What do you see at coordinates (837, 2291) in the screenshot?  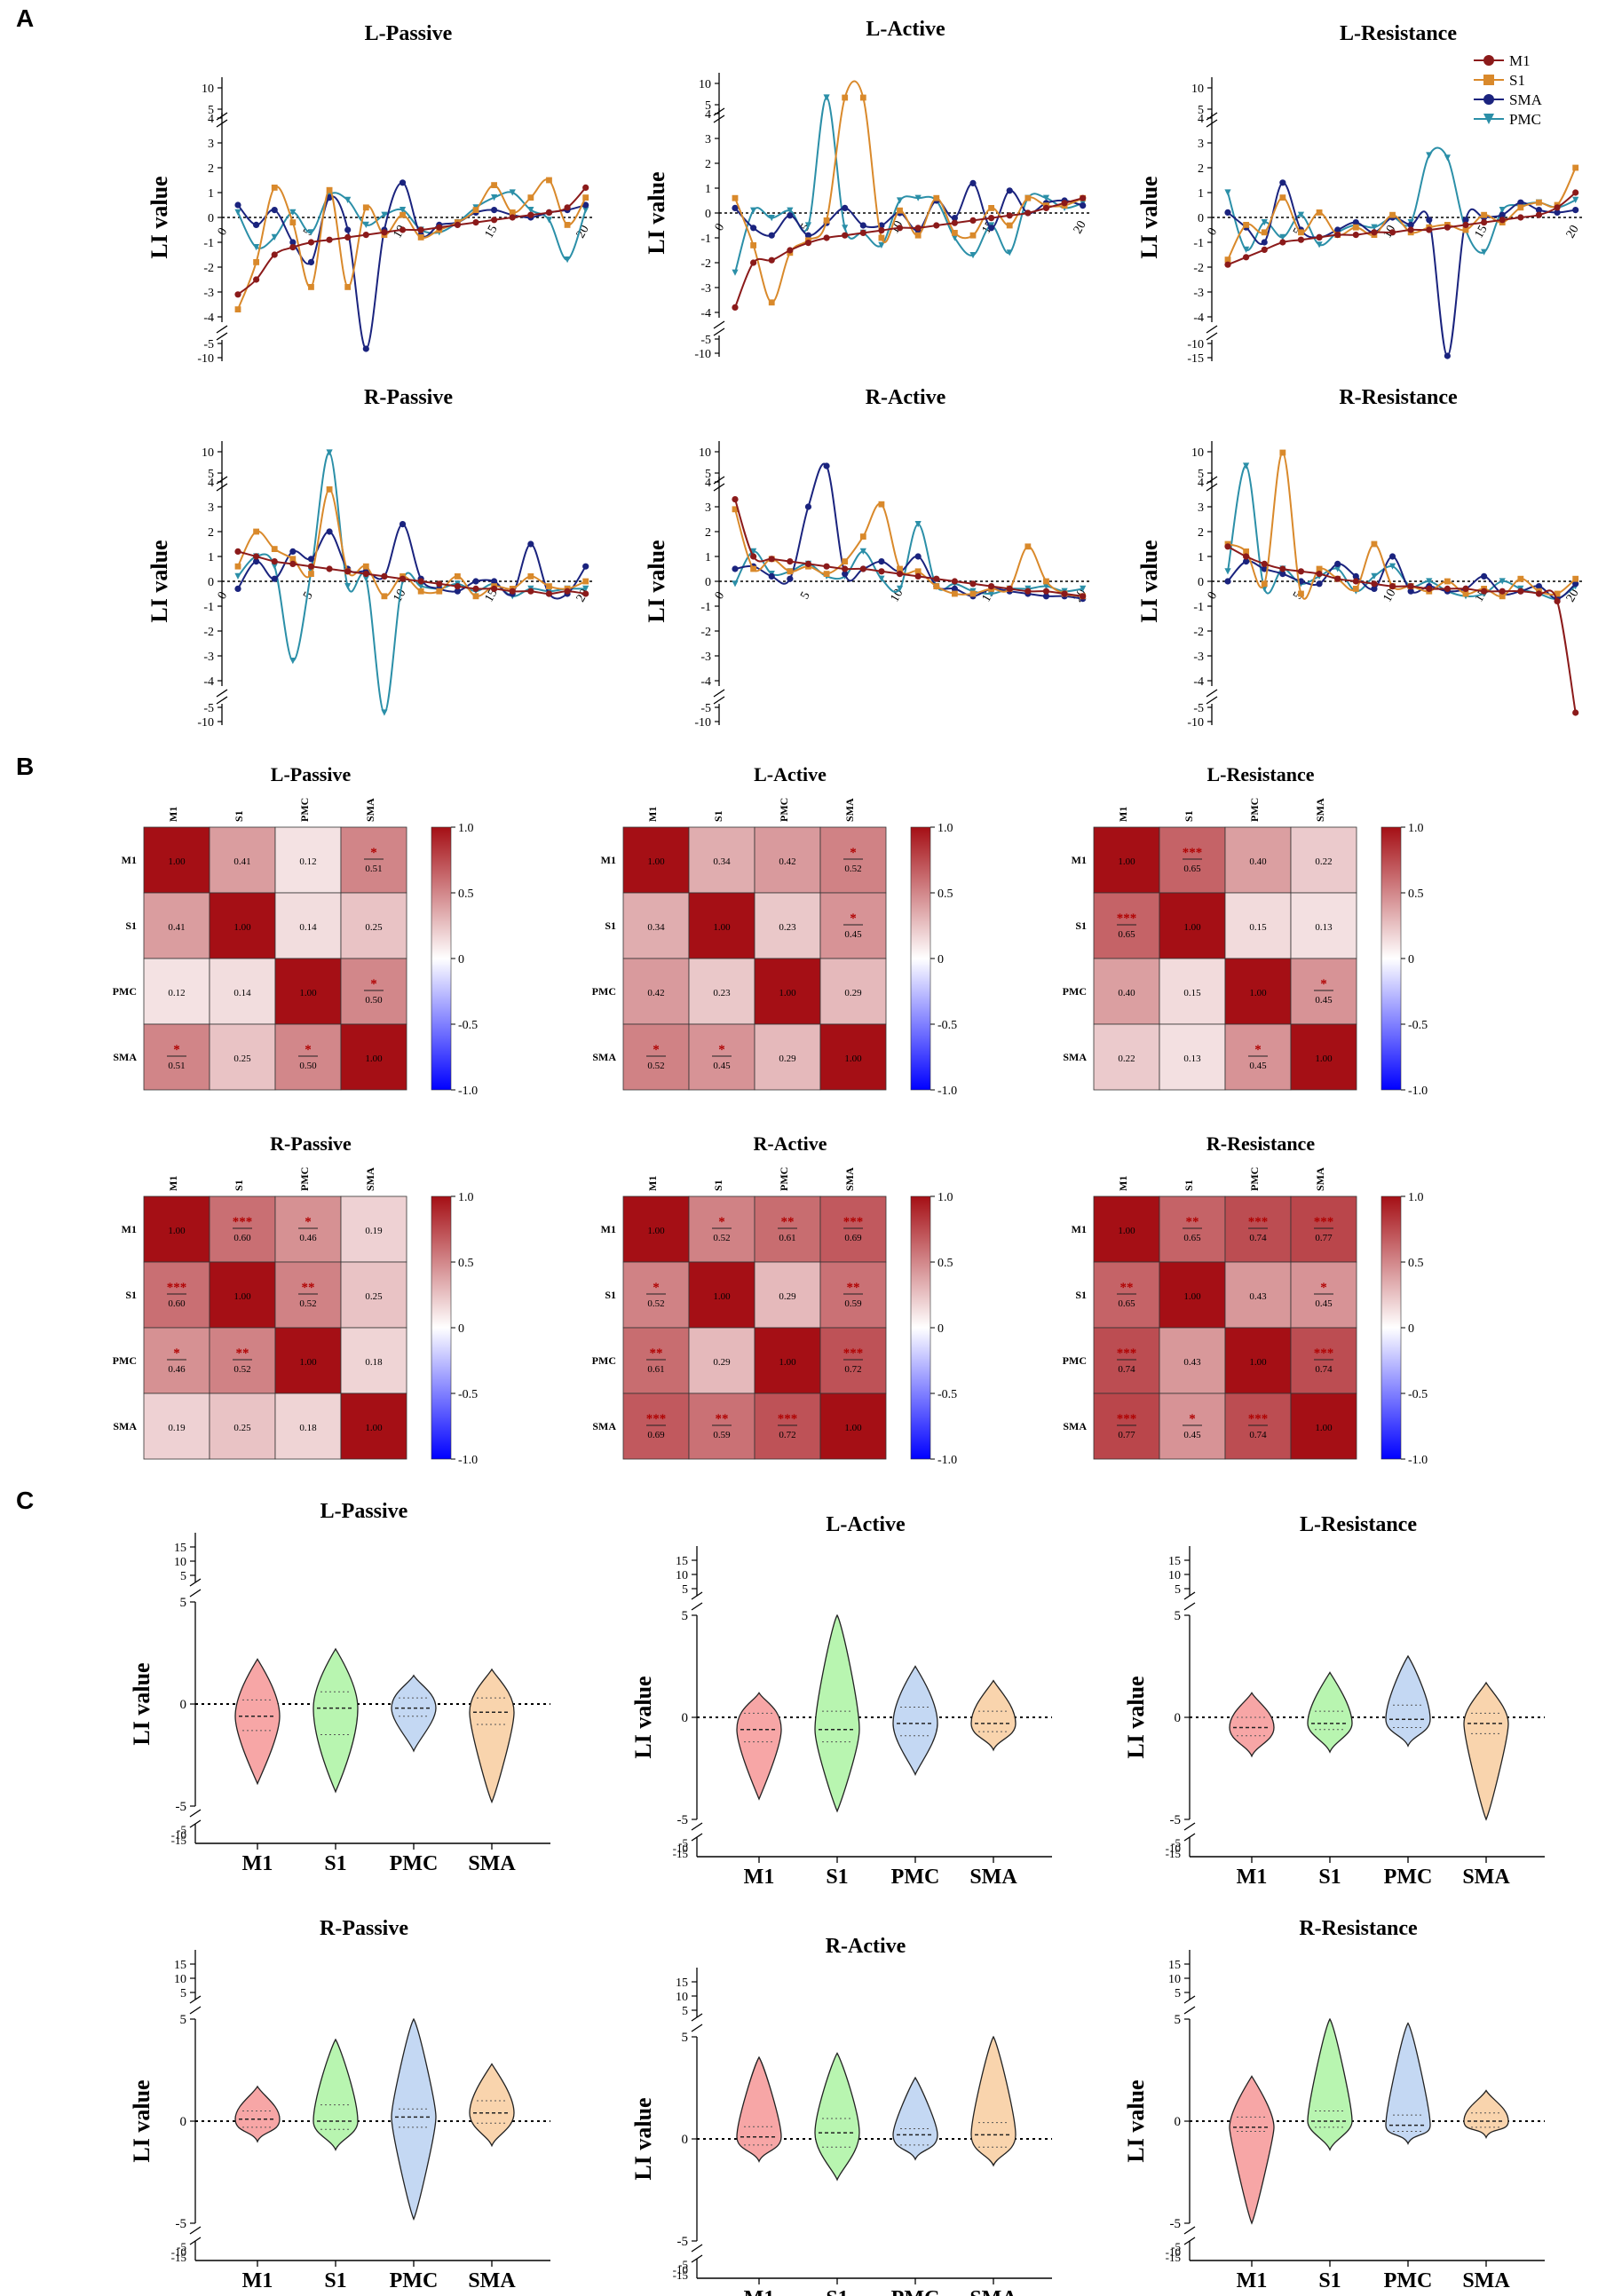 I see `x-tick-label: S1` at bounding box center [837, 2291].